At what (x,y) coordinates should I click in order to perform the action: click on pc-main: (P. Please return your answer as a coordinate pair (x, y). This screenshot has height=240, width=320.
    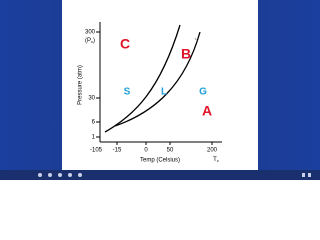
    Looking at the image, I should click on (88, 41).